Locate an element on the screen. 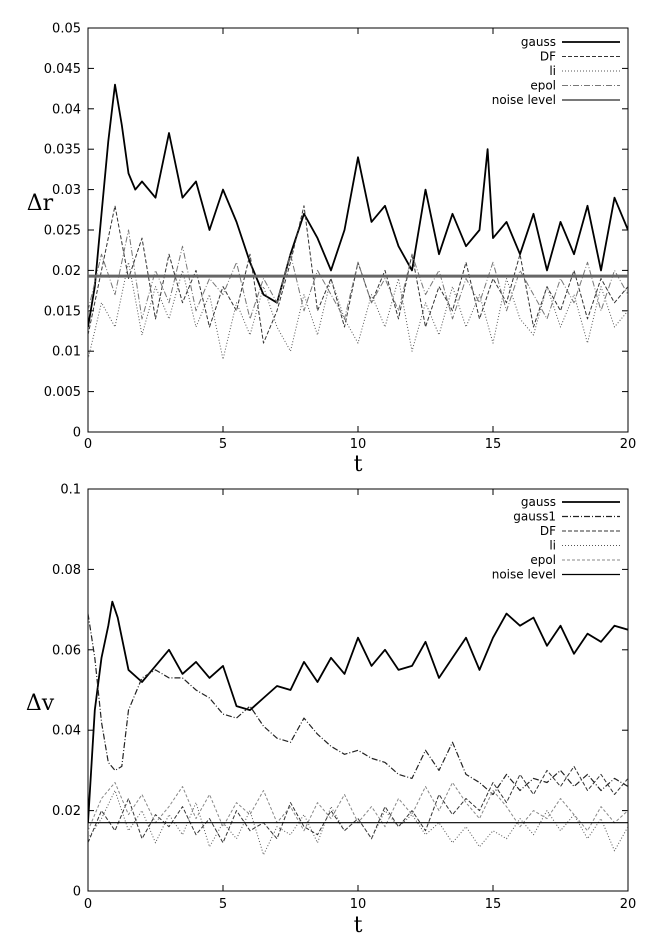 This screenshot has width=654, height=951. chart2-series-line-epol is located at coordinates (358, 807).